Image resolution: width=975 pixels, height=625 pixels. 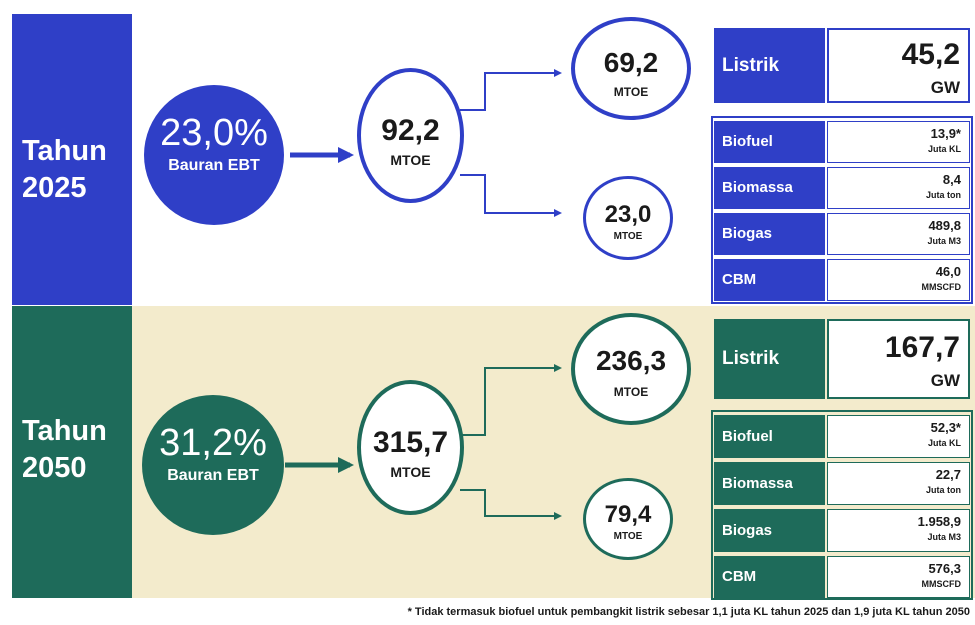 I want to click on year-band-2025: Tahun 2025, so click(x=72, y=159).